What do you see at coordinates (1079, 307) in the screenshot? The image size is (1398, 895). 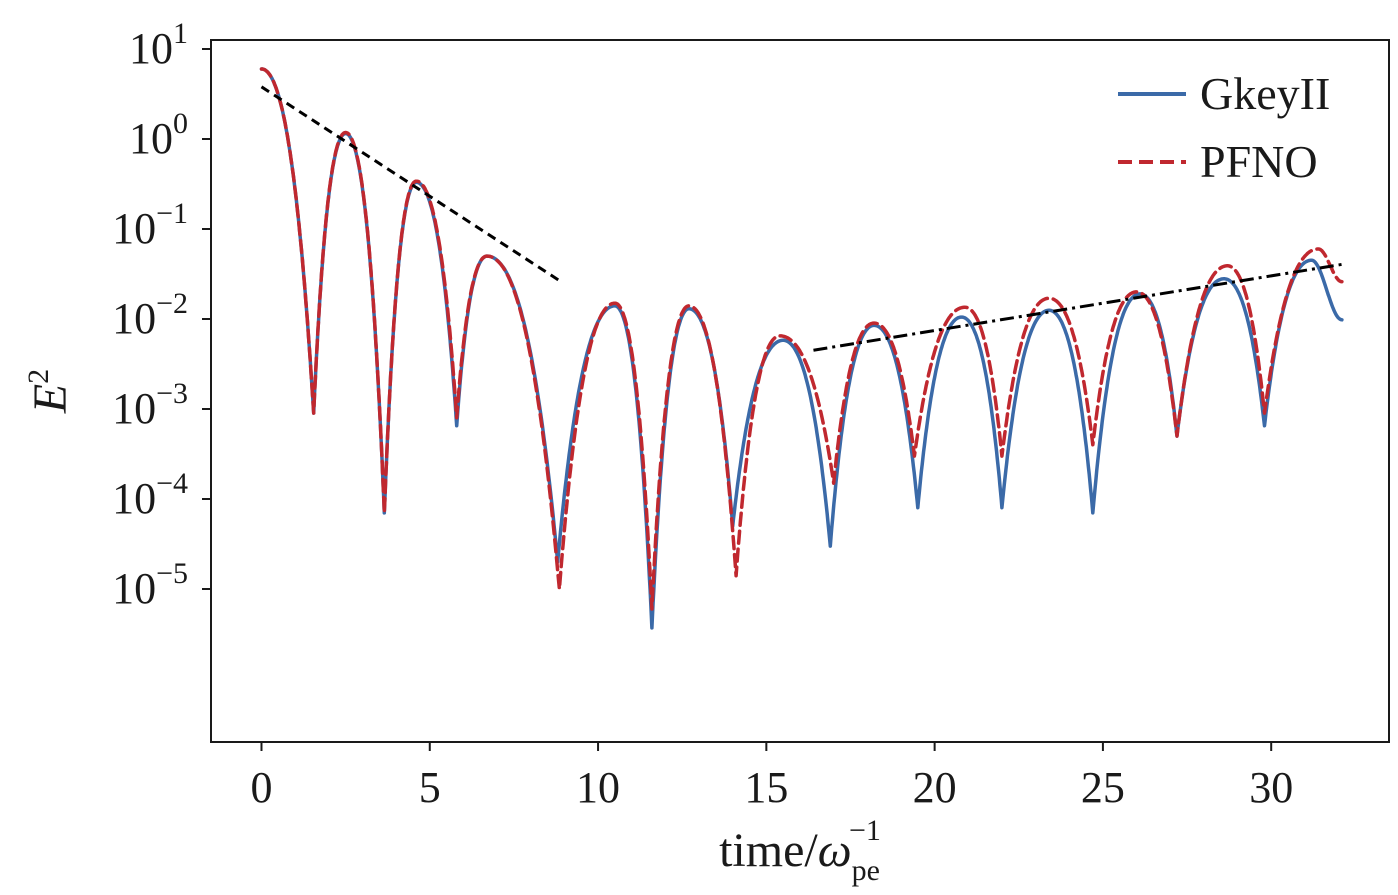 I see `growth-fit` at bounding box center [1079, 307].